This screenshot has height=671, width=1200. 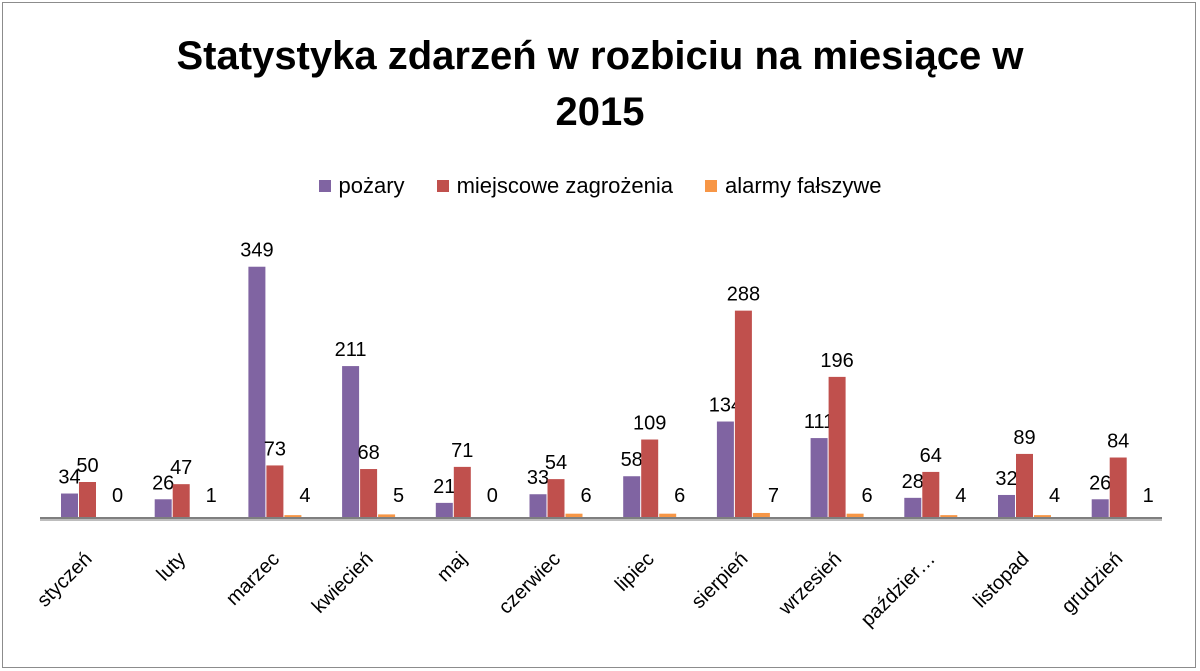 What do you see at coordinates (632, 497) in the screenshot?
I see `bar-pozary-lipiec` at bounding box center [632, 497].